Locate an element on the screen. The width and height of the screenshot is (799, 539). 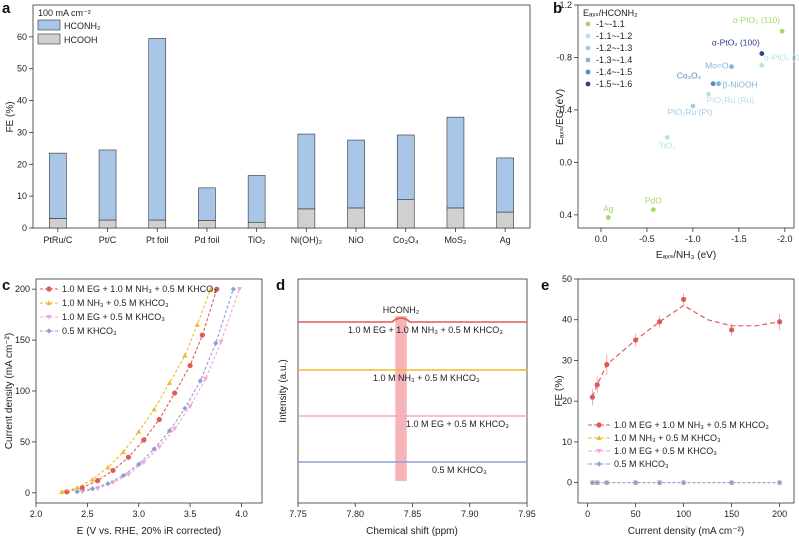
panel-a-legend-swatch-hcooh is located at coordinates (49, 39).